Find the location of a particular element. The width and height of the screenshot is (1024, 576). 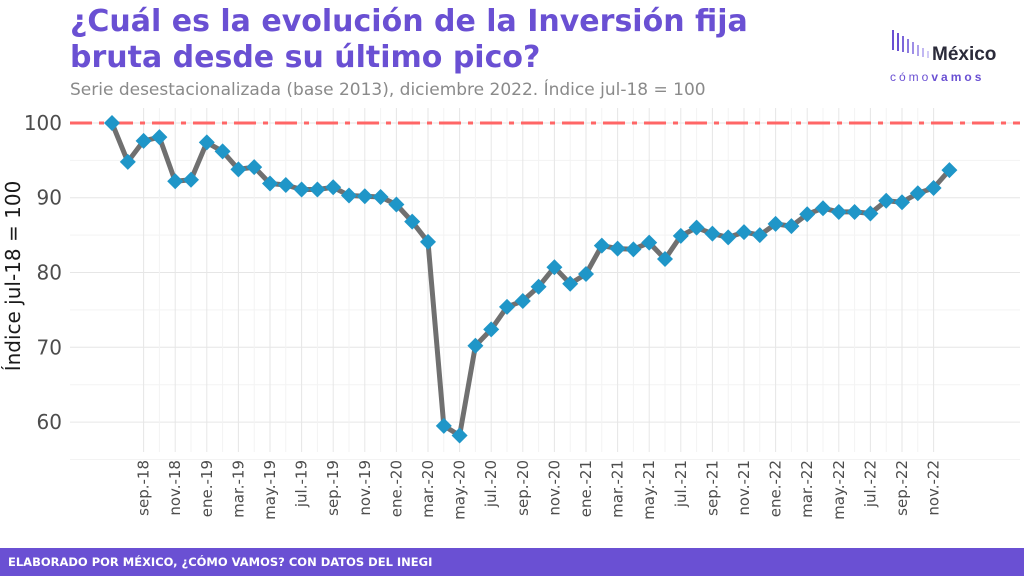

x-tick-label: sep.-21 is located at coordinates (712, 488).